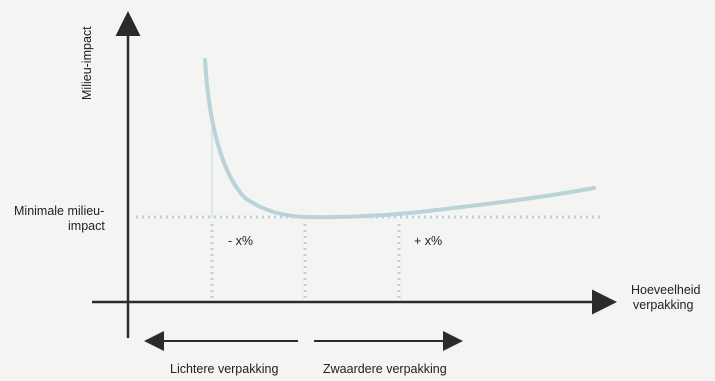 The image size is (715, 381). What do you see at coordinates (224, 369) in the screenshot?
I see `lighter-label: Lichtere verpakking` at bounding box center [224, 369].